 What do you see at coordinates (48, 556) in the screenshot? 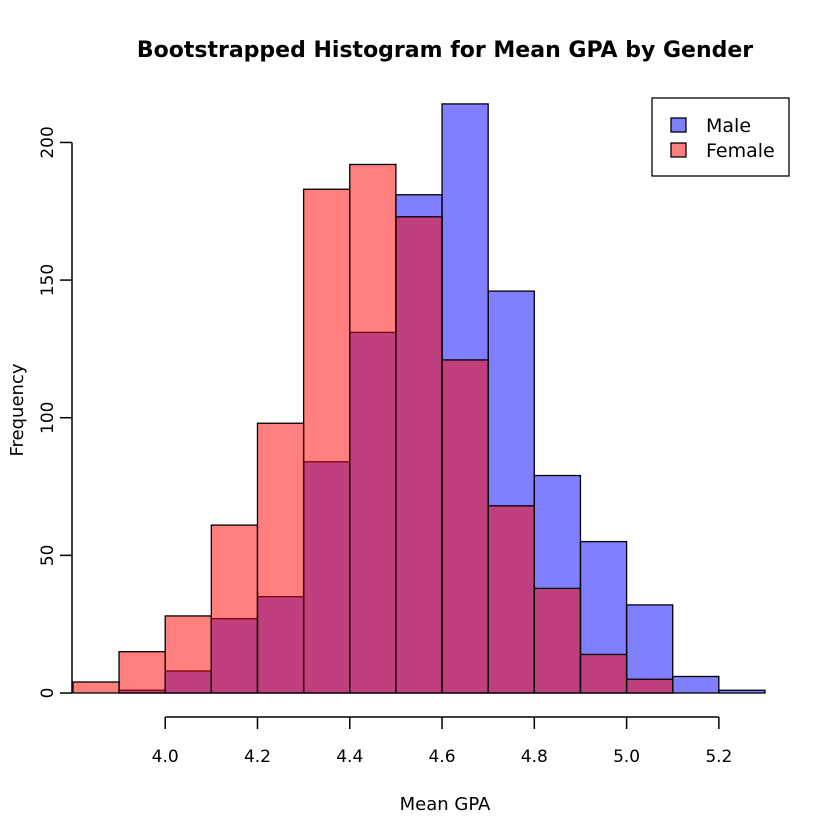
I see `y-tick-label: 50` at bounding box center [48, 556].